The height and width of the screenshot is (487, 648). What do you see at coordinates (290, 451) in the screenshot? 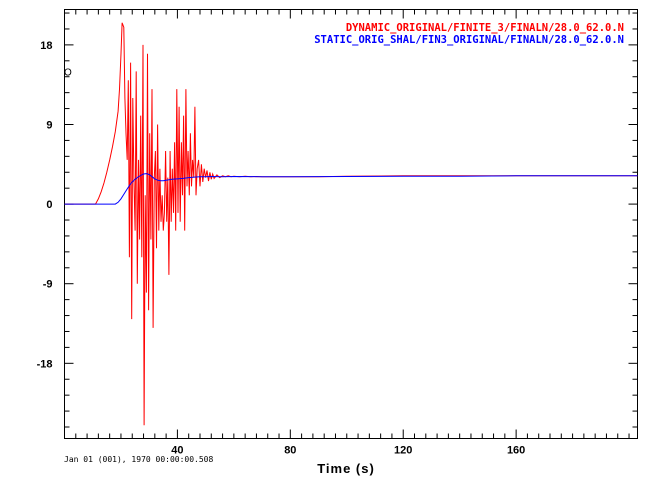
I see `x-tick-label: 80` at bounding box center [290, 451].